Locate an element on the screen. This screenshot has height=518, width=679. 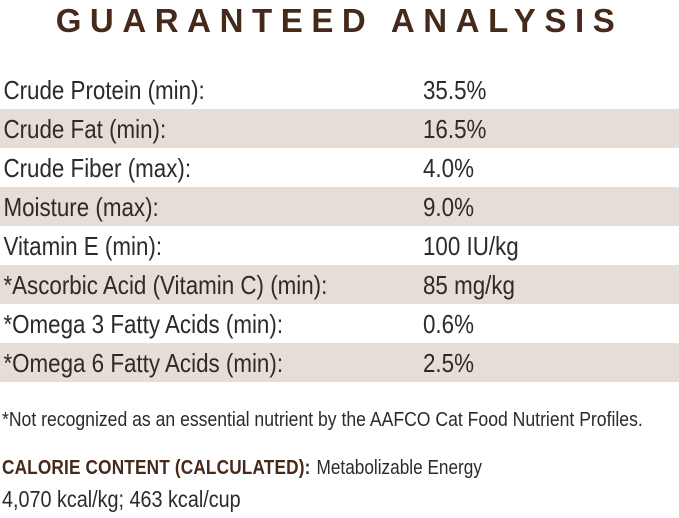
nutrient-label: *Omega 6 Fatty Acids (min): is located at coordinates (143, 362).